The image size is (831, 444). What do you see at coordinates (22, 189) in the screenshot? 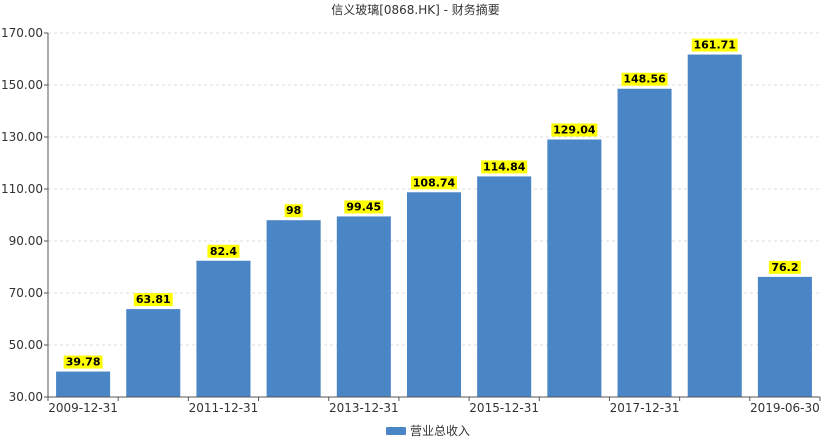
I see `y-tick-label: 110.00` at bounding box center [22, 189].